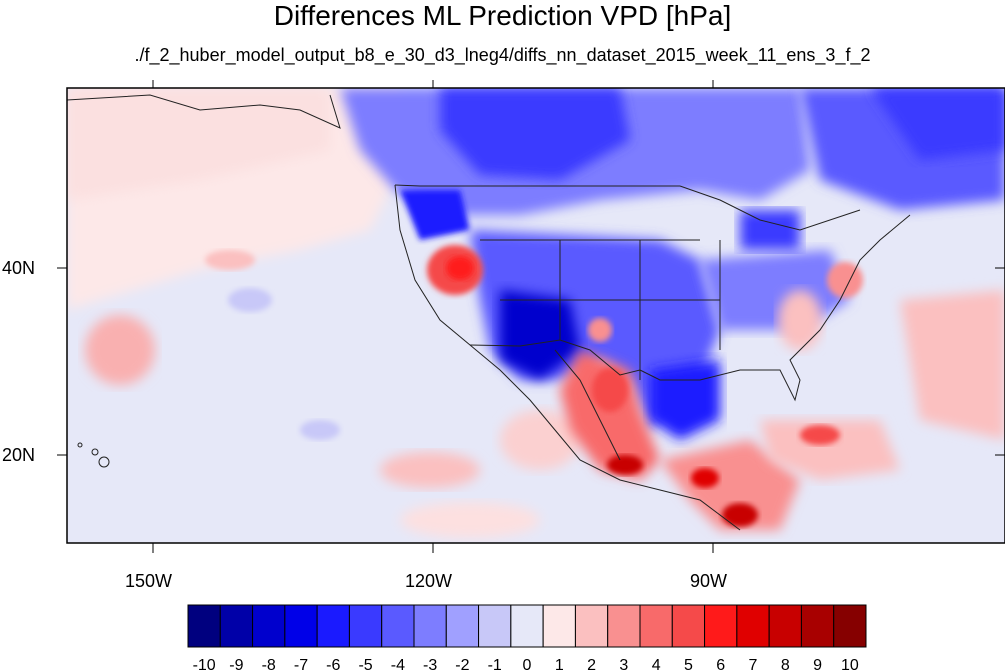 The height and width of the screenshot is (672, 1005). I want to click on colorbar-label: -3, so click(430, 664).